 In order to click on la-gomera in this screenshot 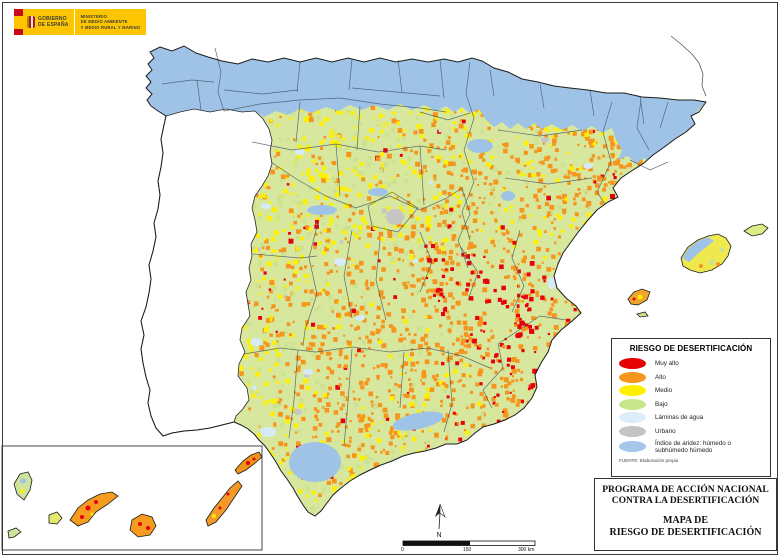, I will do `click(55, 518)`.